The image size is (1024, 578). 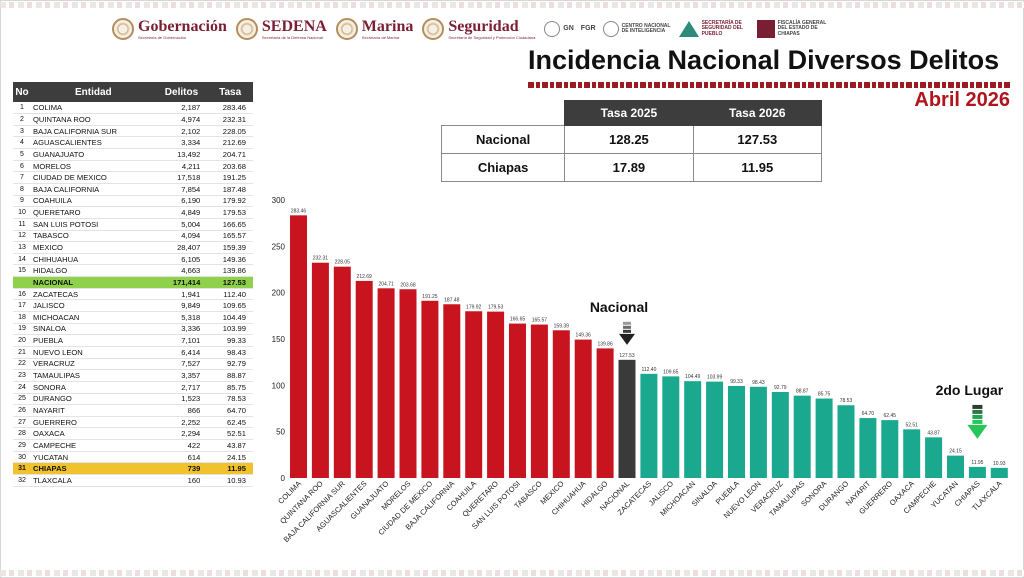 What do you see at coordinates (503, 167) in the screenshot?
I see `summary-row-label: Chiapas` at bounding box center [503, 167].